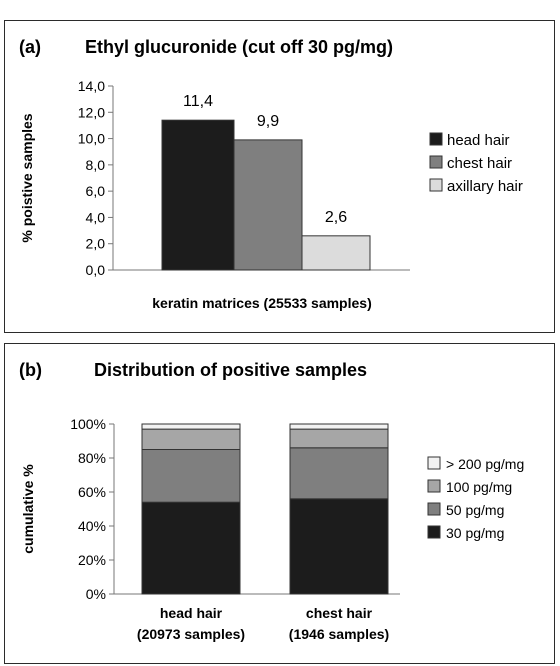 This screenshot has height=666, width=560. What do you see at coordinates (479, 163) in the screenshot?
I see `legend-label: chest hair` at bounding box center [479, 163].